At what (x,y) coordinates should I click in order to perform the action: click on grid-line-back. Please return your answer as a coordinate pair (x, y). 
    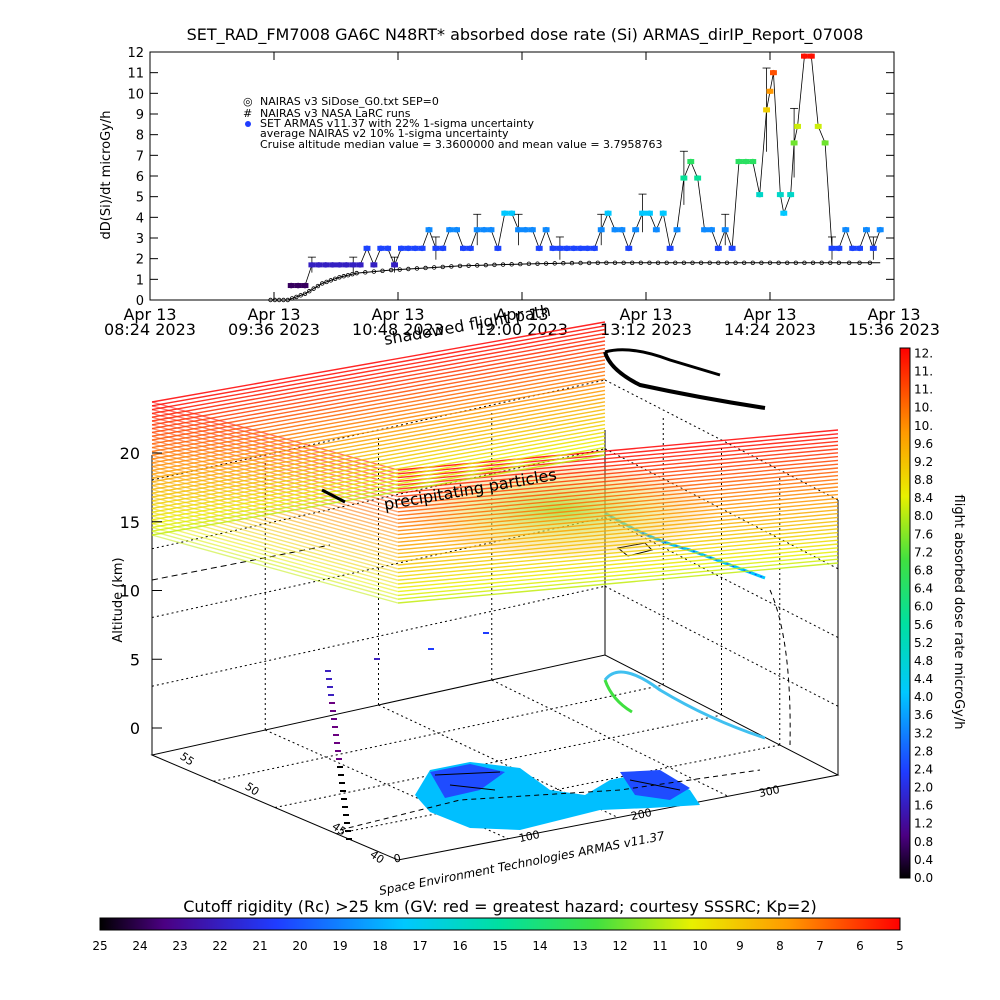
    Looking at the image, I should click on (378, 636).